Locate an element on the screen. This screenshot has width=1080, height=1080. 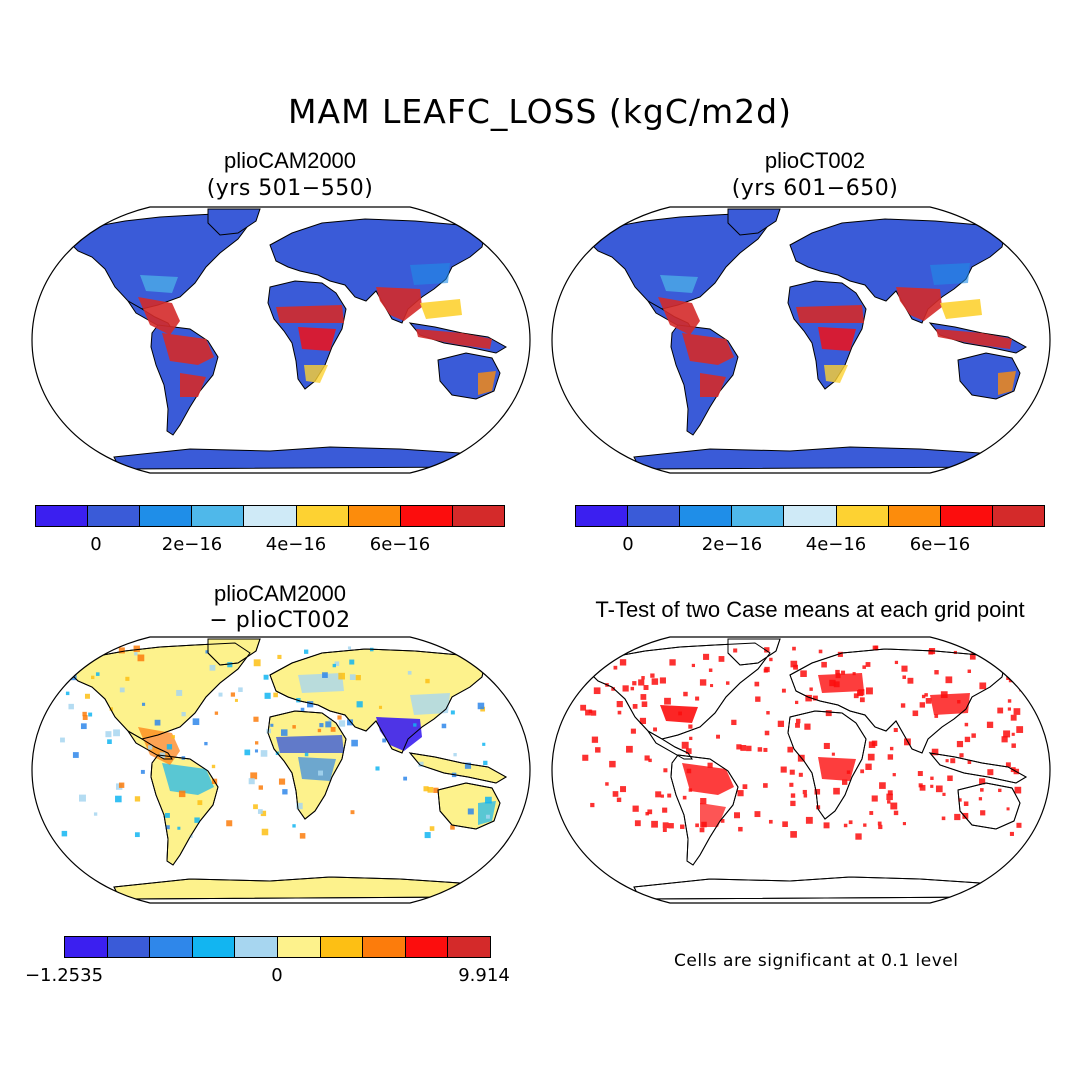
panel-subtitle-top-left: (yrs 501−550) is located at coordinates (290, 188).